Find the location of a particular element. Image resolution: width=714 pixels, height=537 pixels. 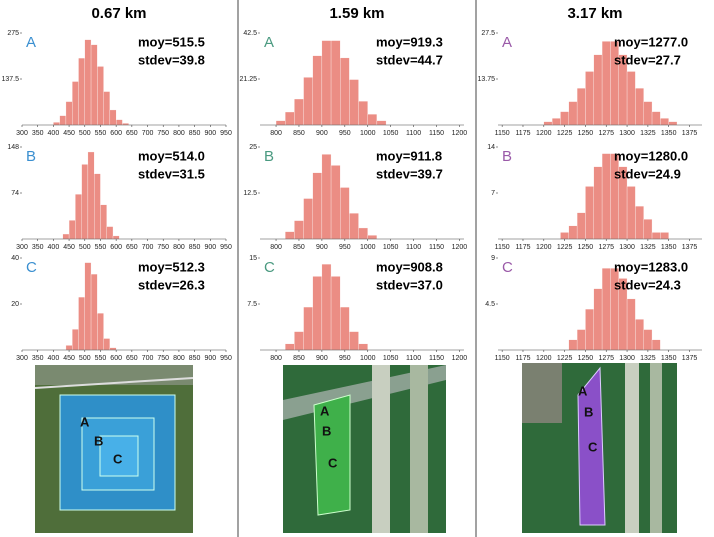

x-tick-label: 1100 is located at coordinates (413, 358).